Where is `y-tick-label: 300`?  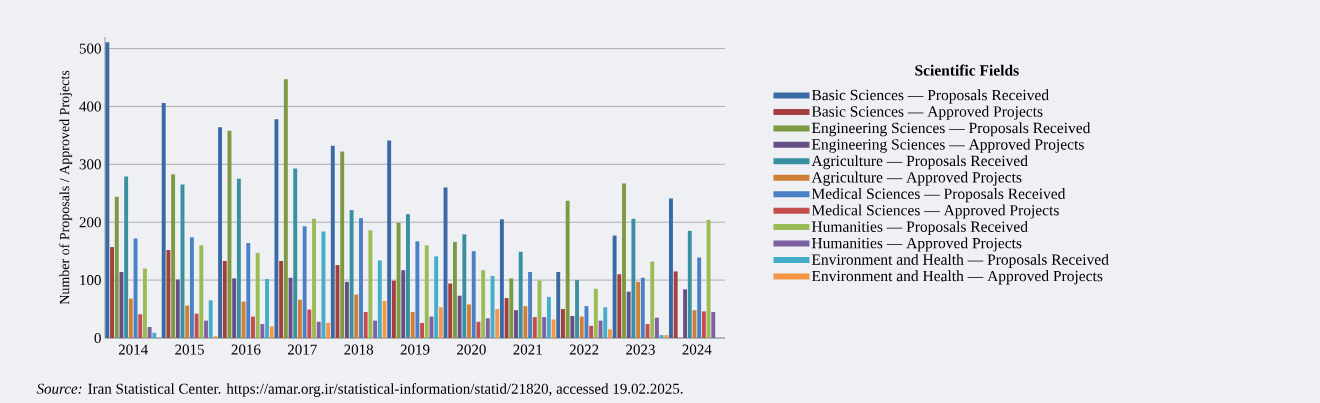
y-tick-label: 300 is located at coordinates (90, 164).